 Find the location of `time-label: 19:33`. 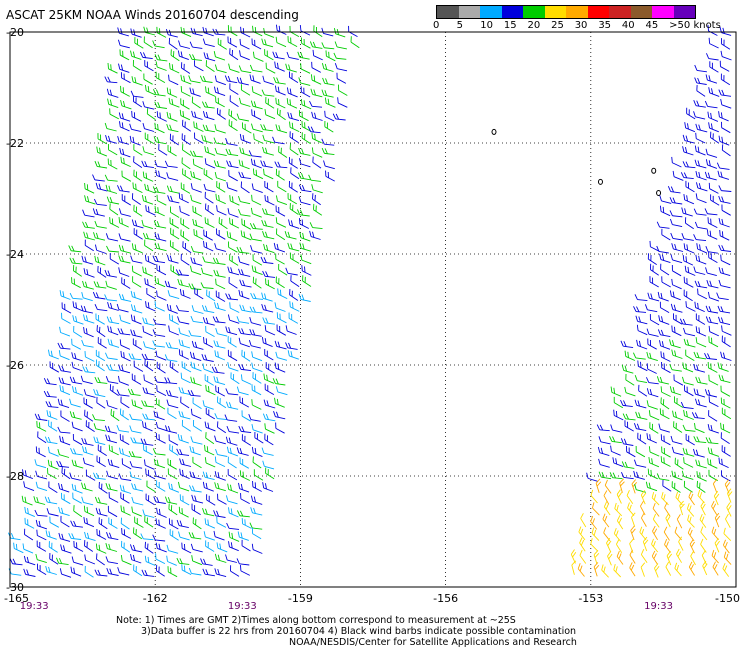

time-label: 19:33 is located at coordinates (34, 606).